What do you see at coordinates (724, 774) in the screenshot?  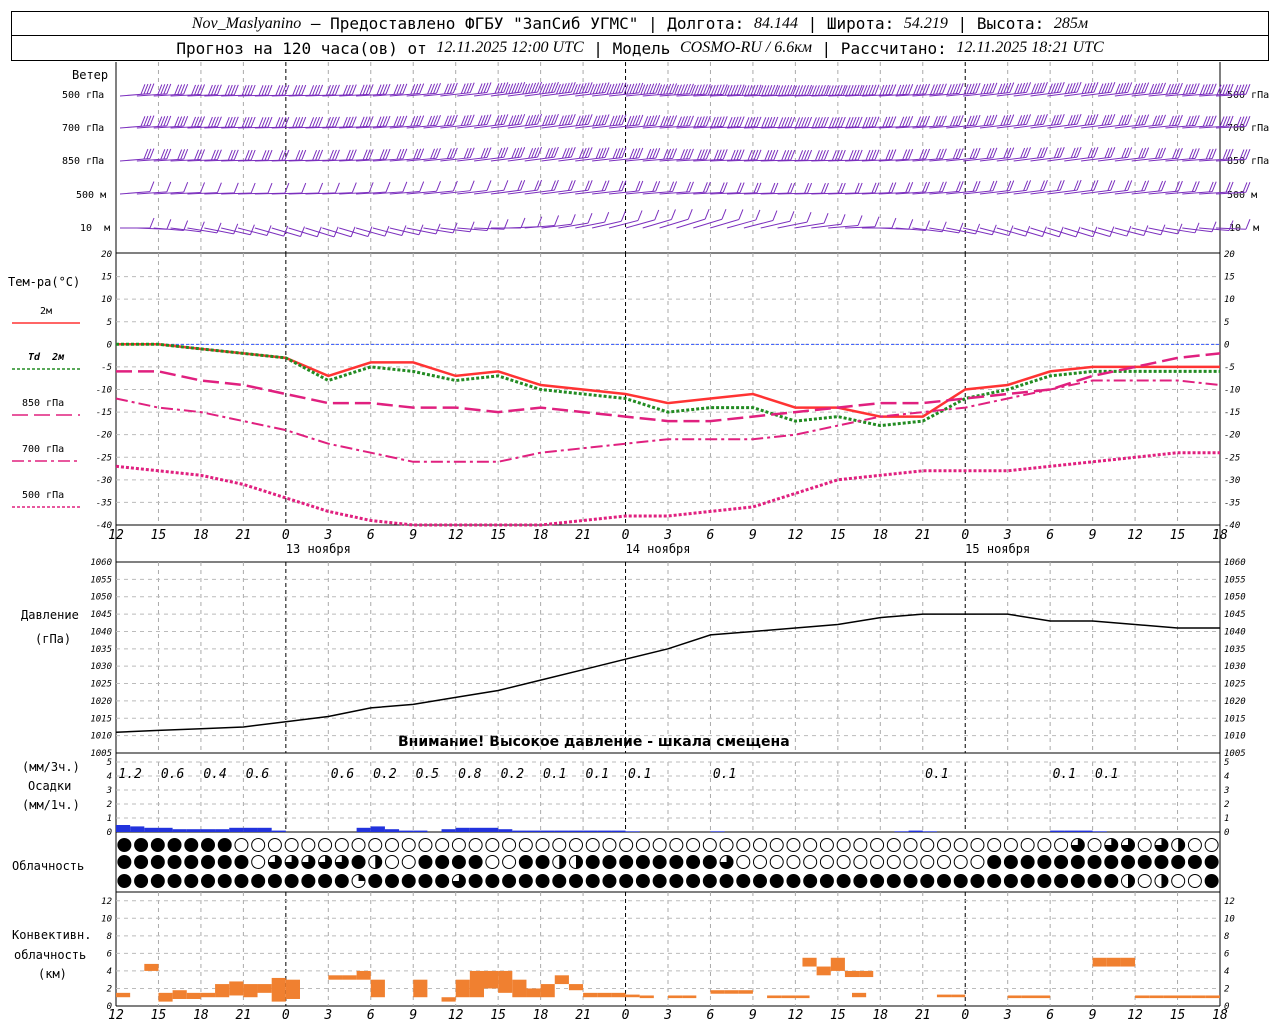 I see `precip-3h-sum: 0.1` at bounding box center [724, 774].